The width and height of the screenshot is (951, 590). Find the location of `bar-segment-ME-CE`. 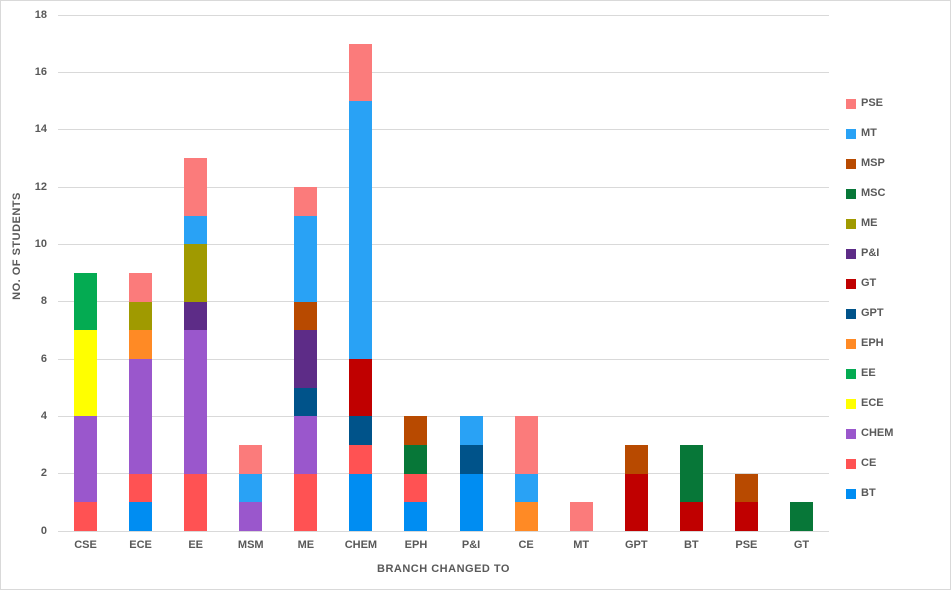

bar-segment-ME-CE is located at coordinates (306, 502).